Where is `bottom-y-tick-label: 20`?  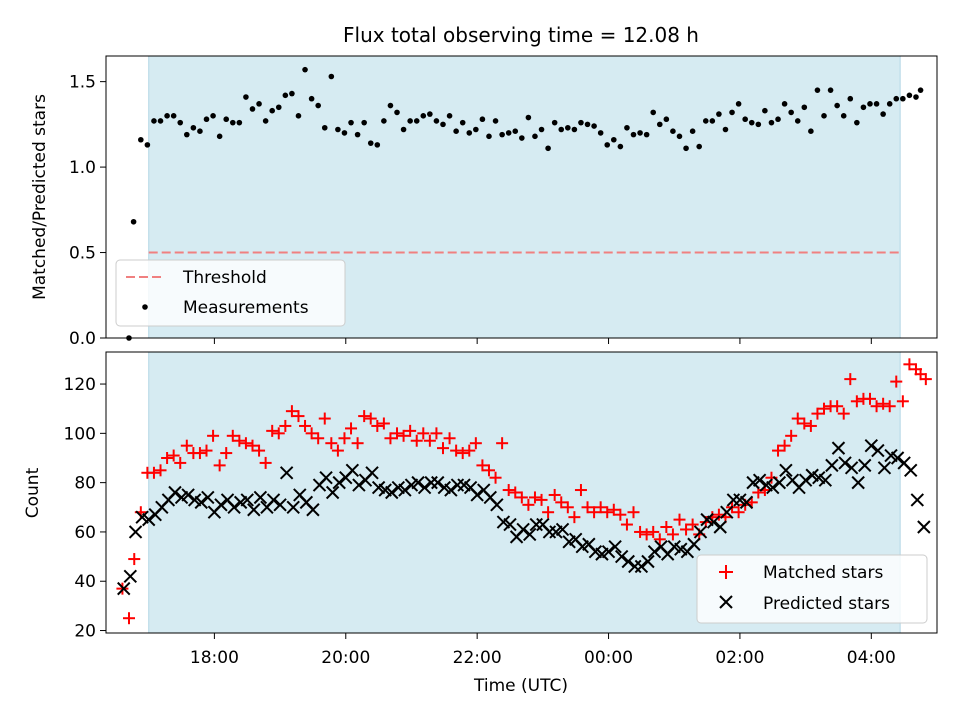 bottom-y-tick-label: 20 is located at coordinates (85, 632).